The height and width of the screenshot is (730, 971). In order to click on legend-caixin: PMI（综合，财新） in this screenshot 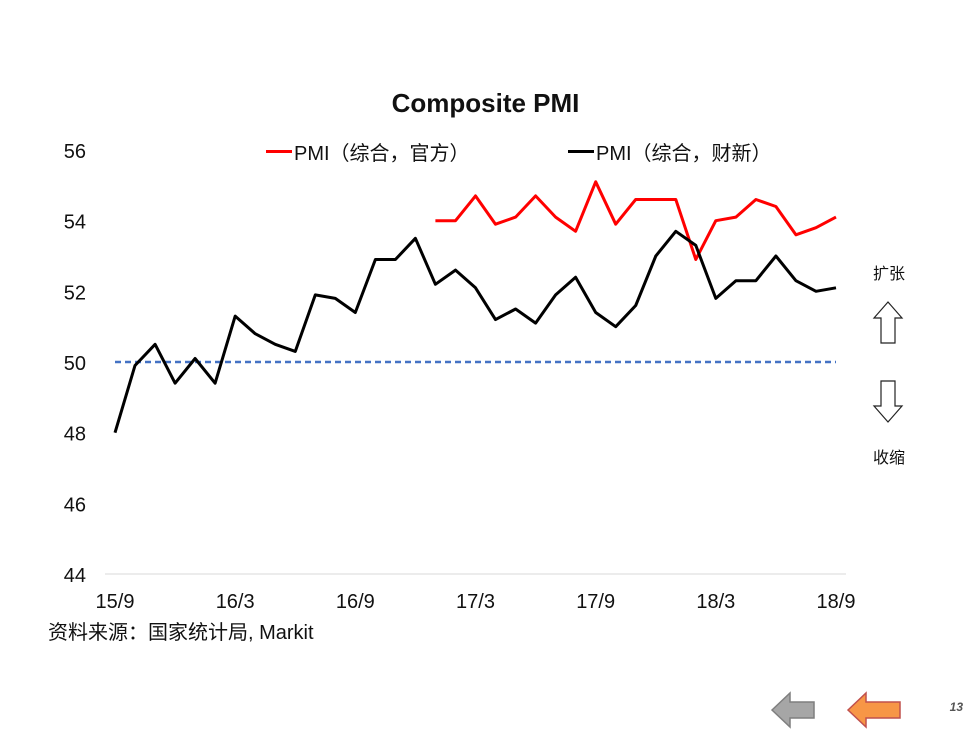, I will do `click(670, 151)`.